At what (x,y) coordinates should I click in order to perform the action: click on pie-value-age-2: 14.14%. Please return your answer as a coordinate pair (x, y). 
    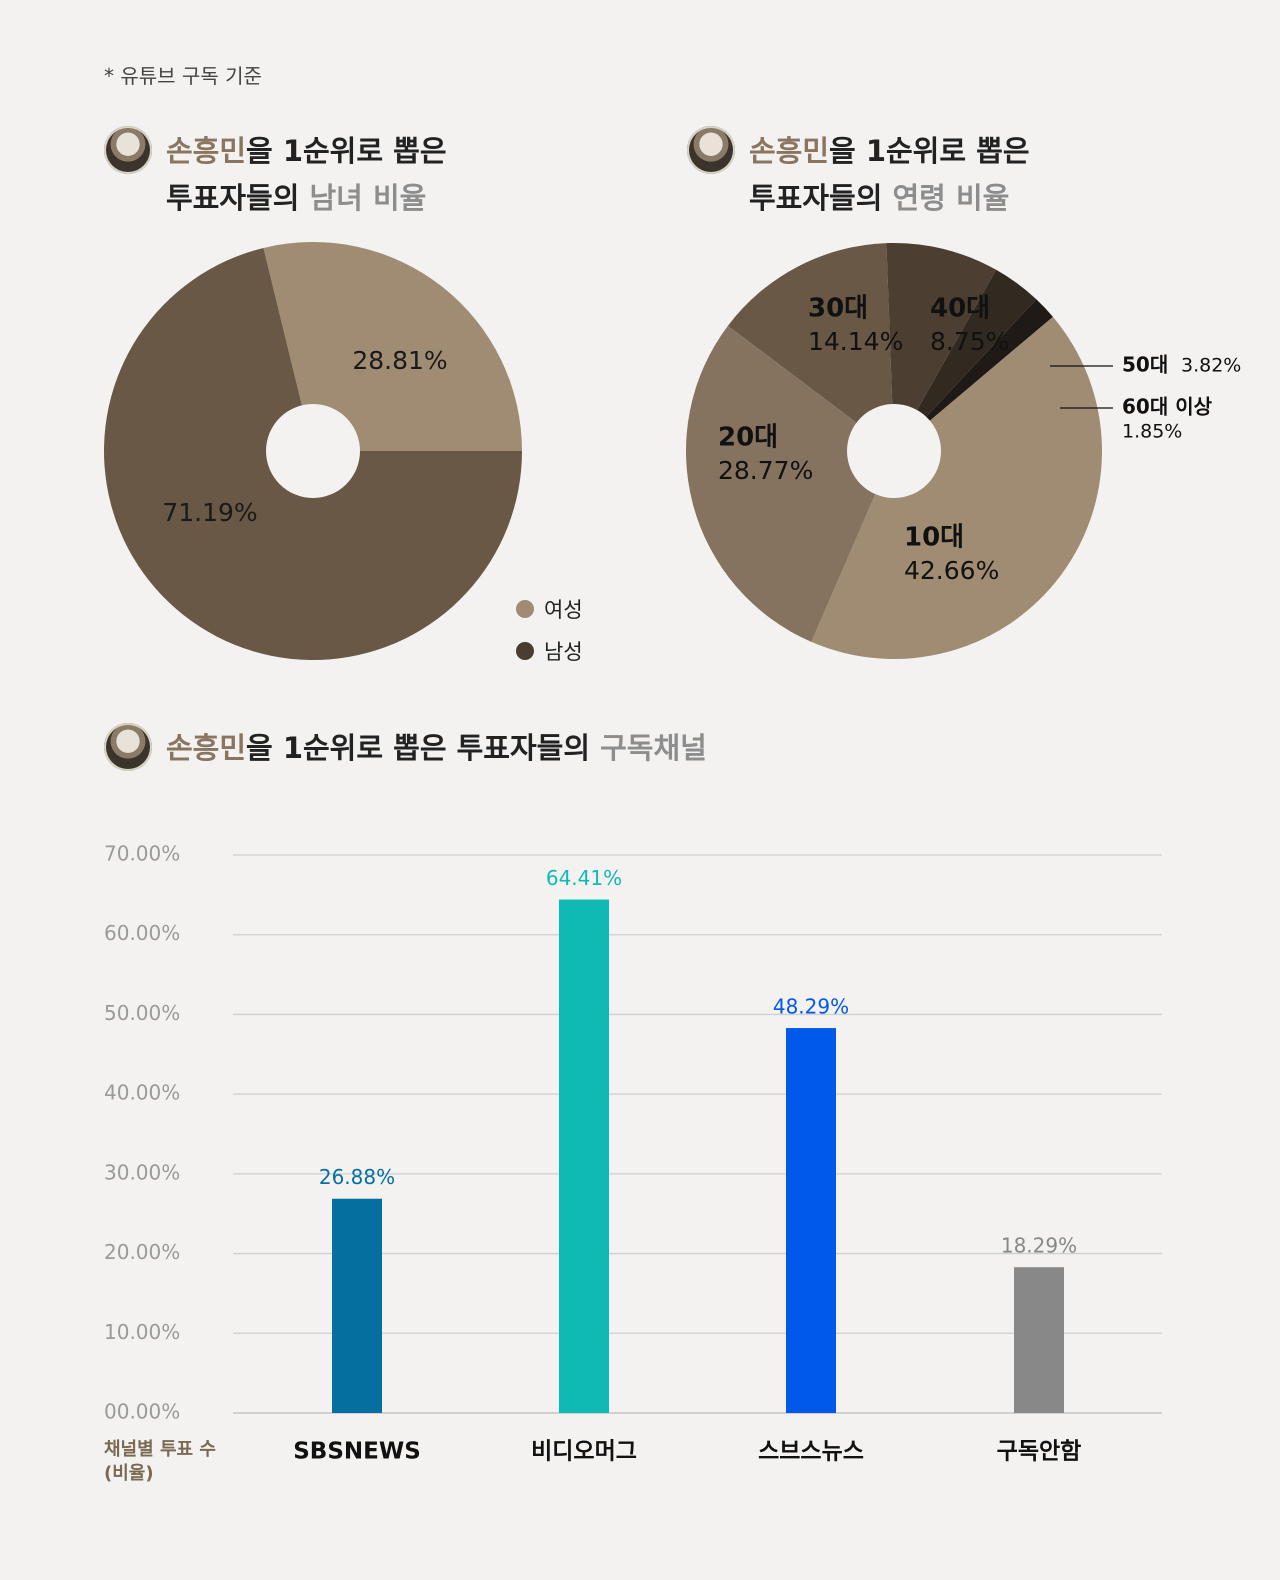
    Looking at the image, I should click on (855, 341).